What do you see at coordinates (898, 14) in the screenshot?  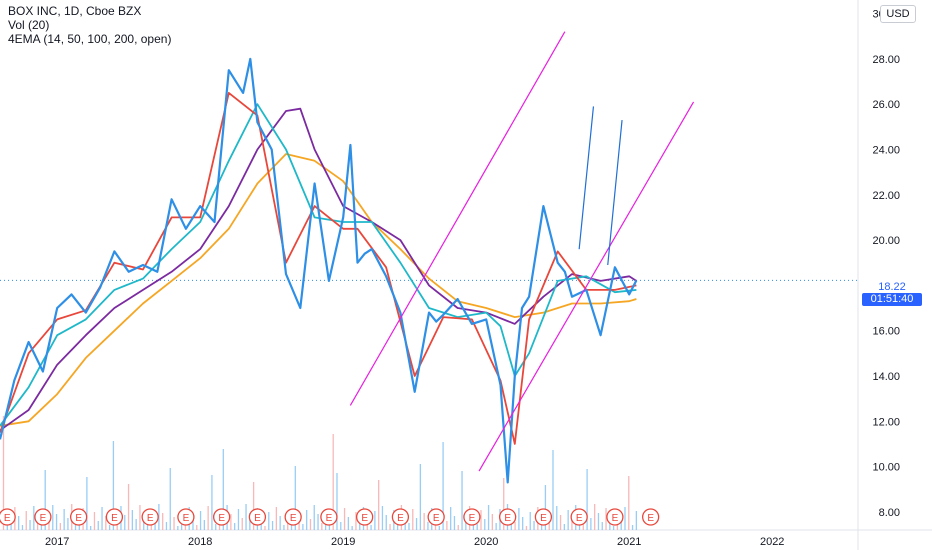 I see `currency-button: USD` at bounding box center [898, 14].